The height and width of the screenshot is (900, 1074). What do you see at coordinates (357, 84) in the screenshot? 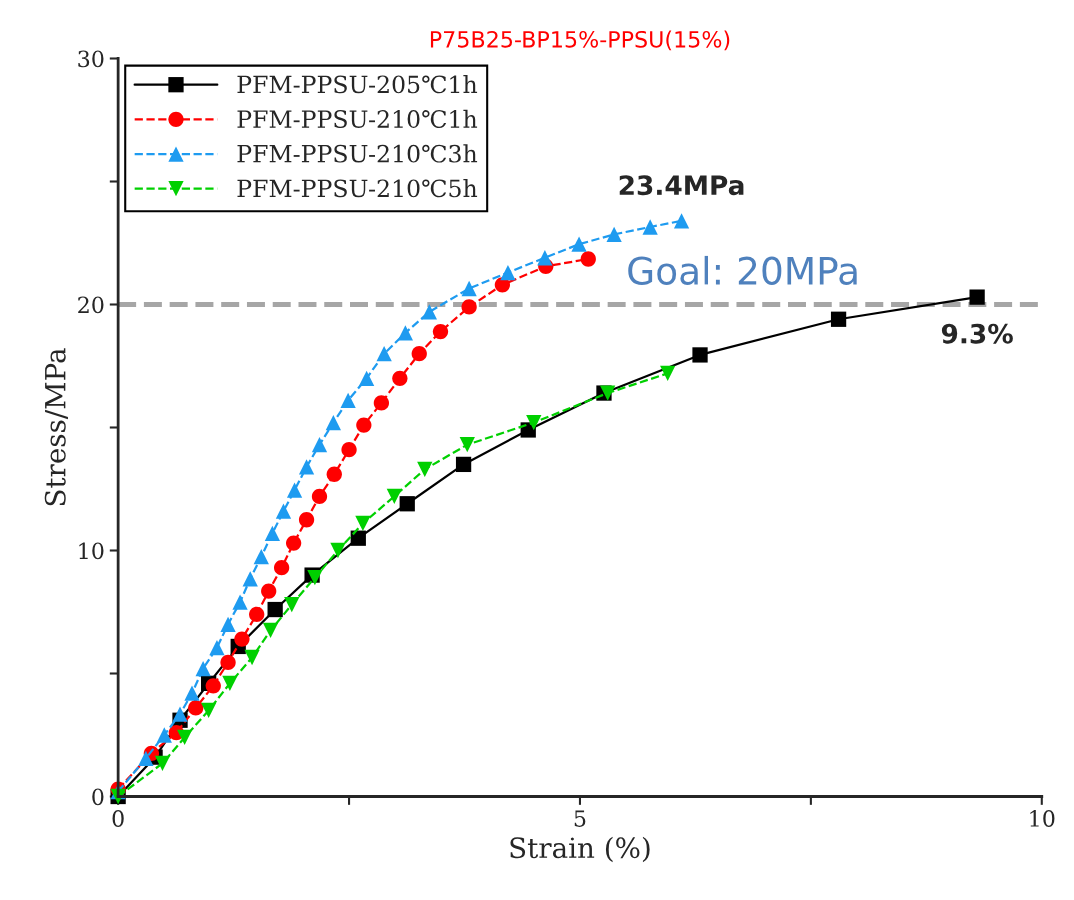
I see `legend-label: PFM-PPSU-205℃1h` at bounding box center [357, 84].